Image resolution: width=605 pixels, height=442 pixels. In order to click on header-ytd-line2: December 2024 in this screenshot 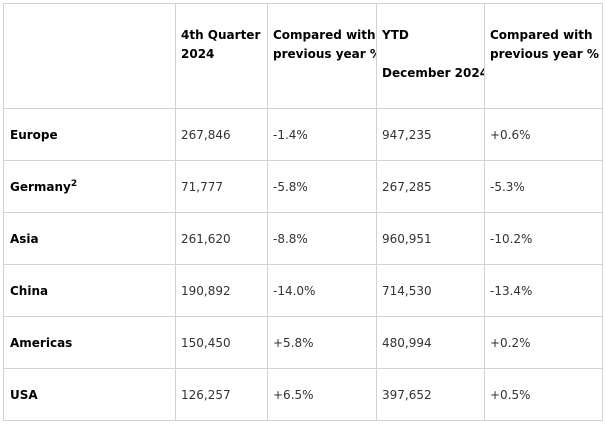, I will do `click(433, 73)`.